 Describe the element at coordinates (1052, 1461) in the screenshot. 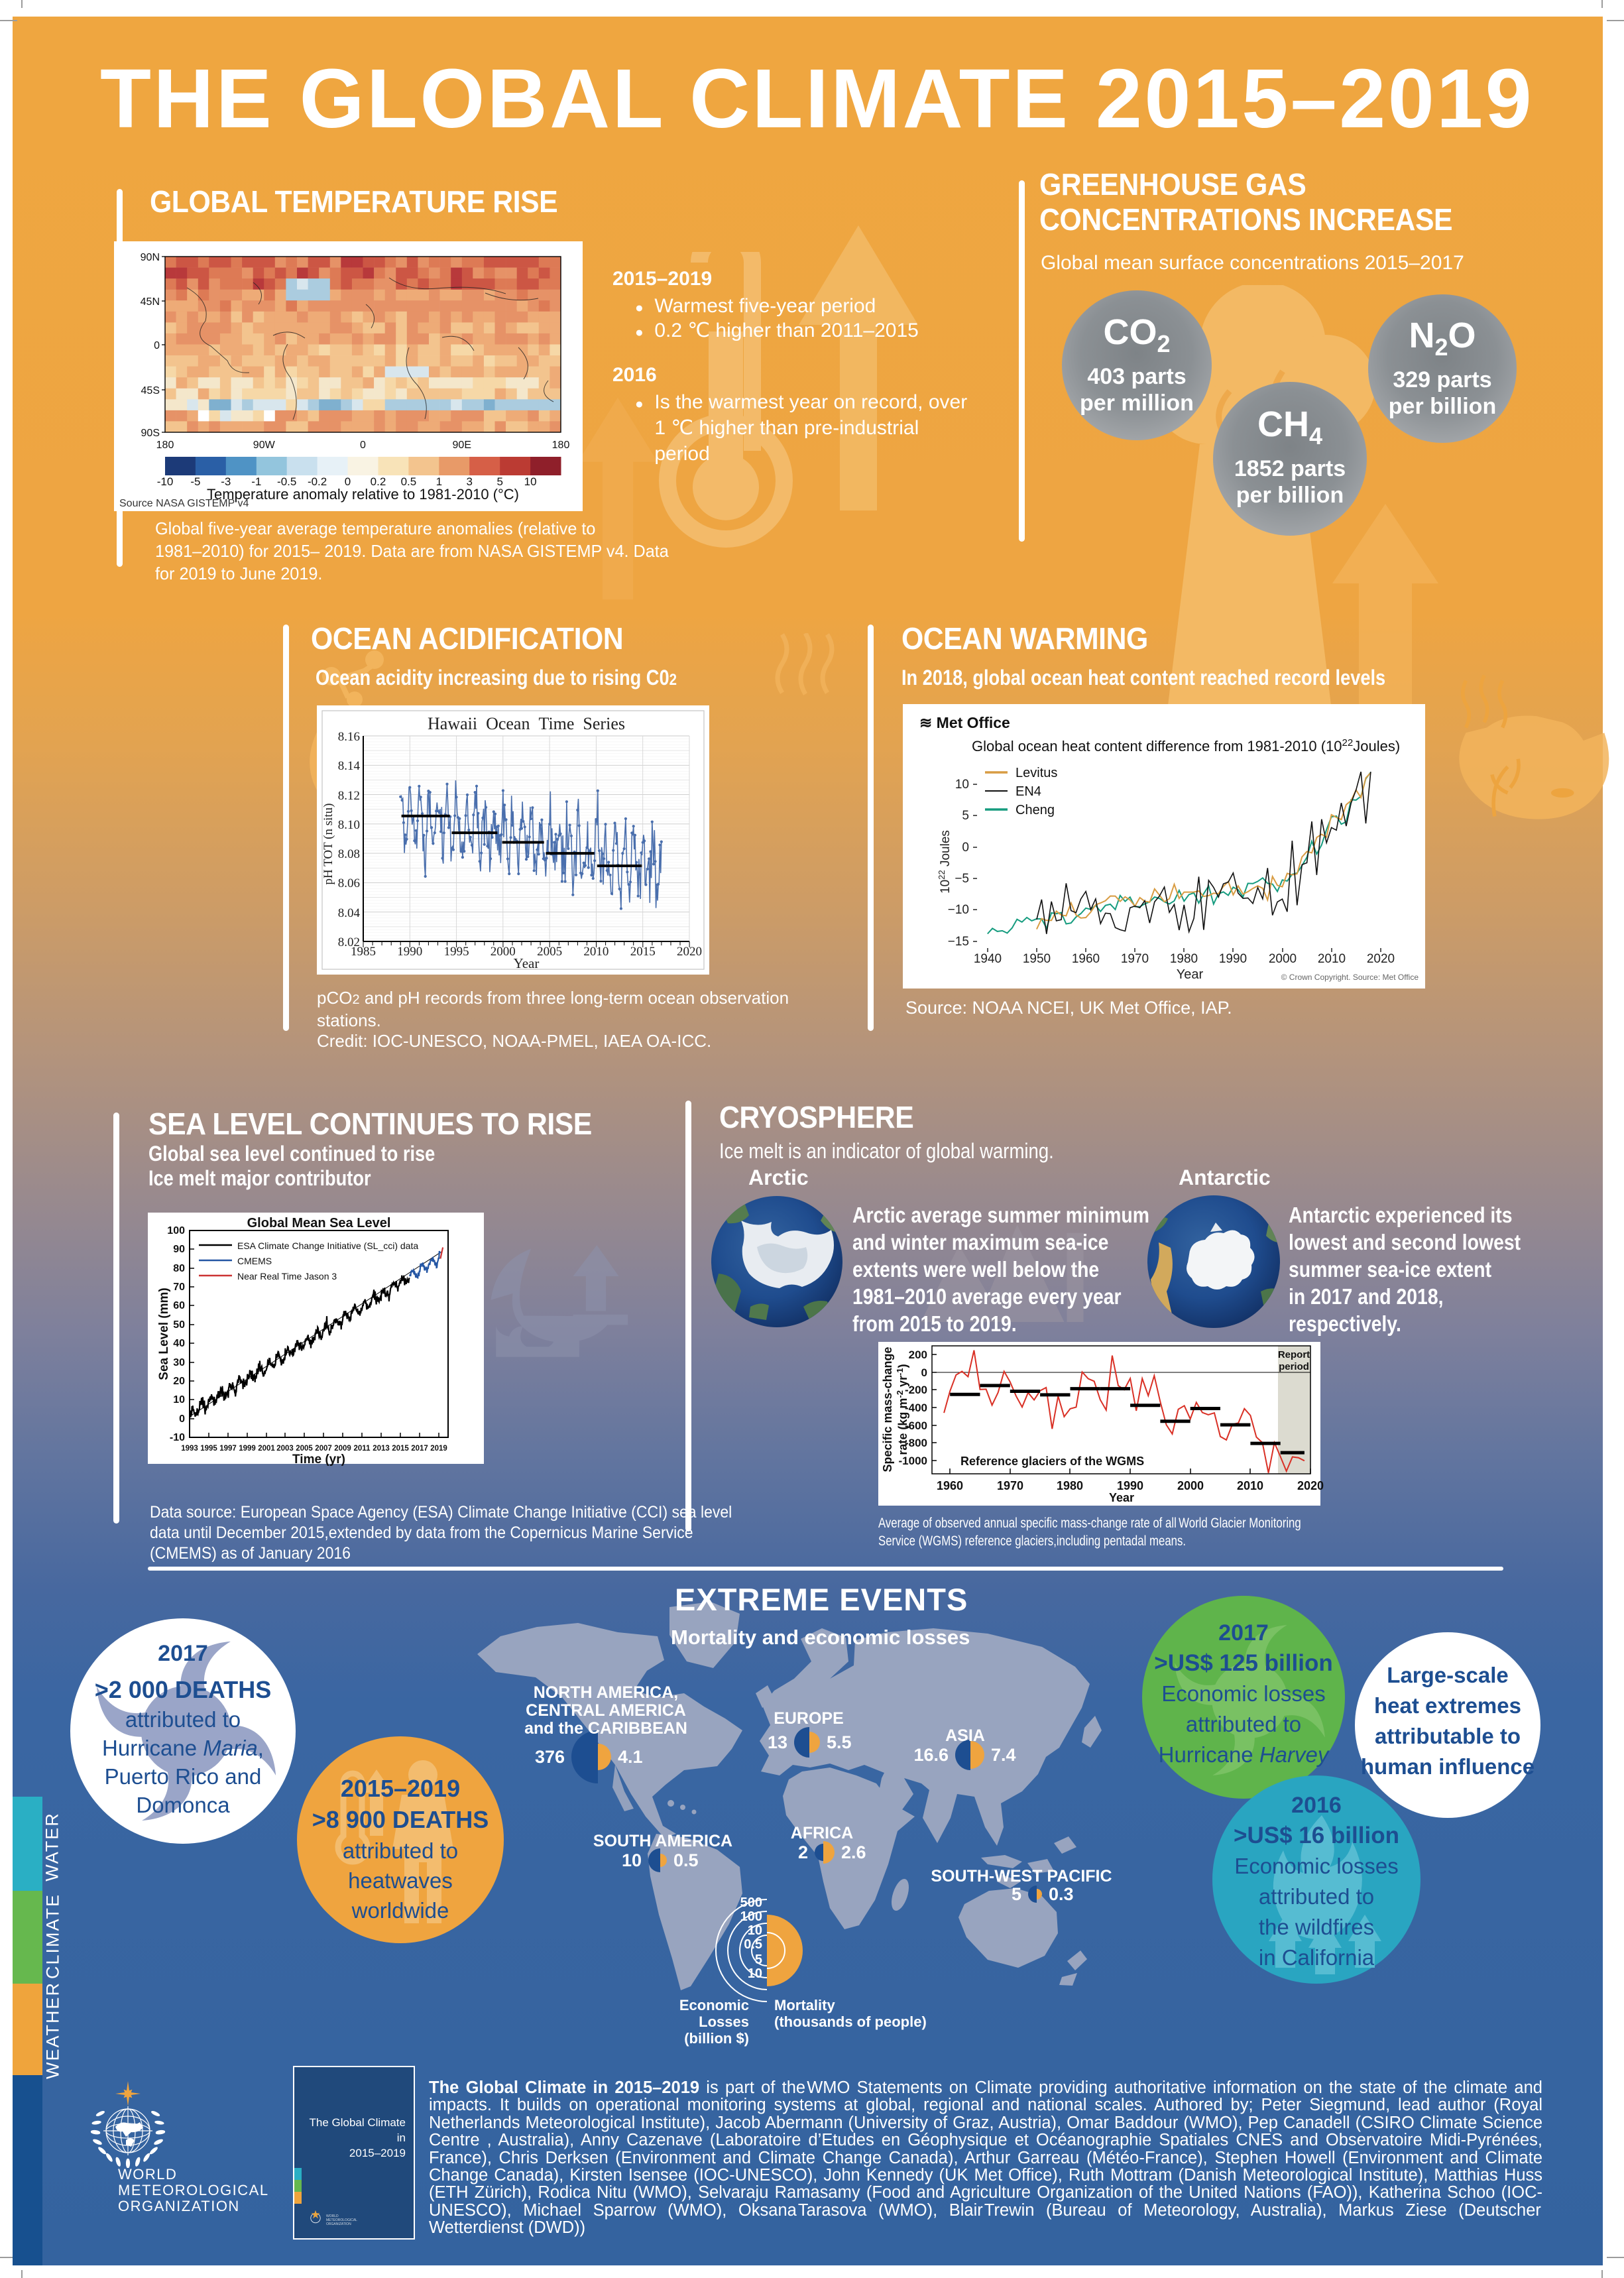

I see `svg-text: Reference glaciers of the WGMS` at that location.